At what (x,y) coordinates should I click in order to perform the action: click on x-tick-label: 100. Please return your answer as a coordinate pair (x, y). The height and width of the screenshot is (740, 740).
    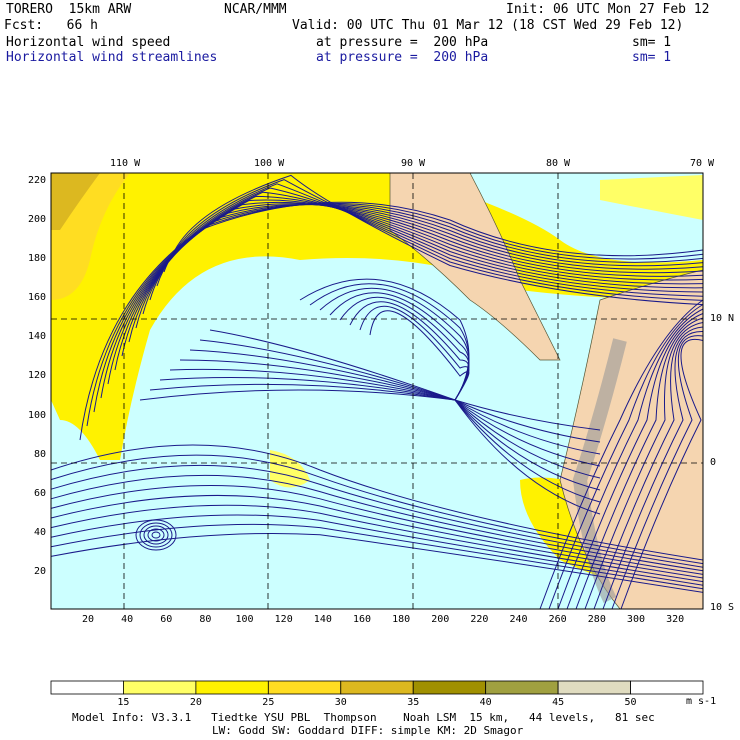
    Looking at the image, I should click on (244, 619).